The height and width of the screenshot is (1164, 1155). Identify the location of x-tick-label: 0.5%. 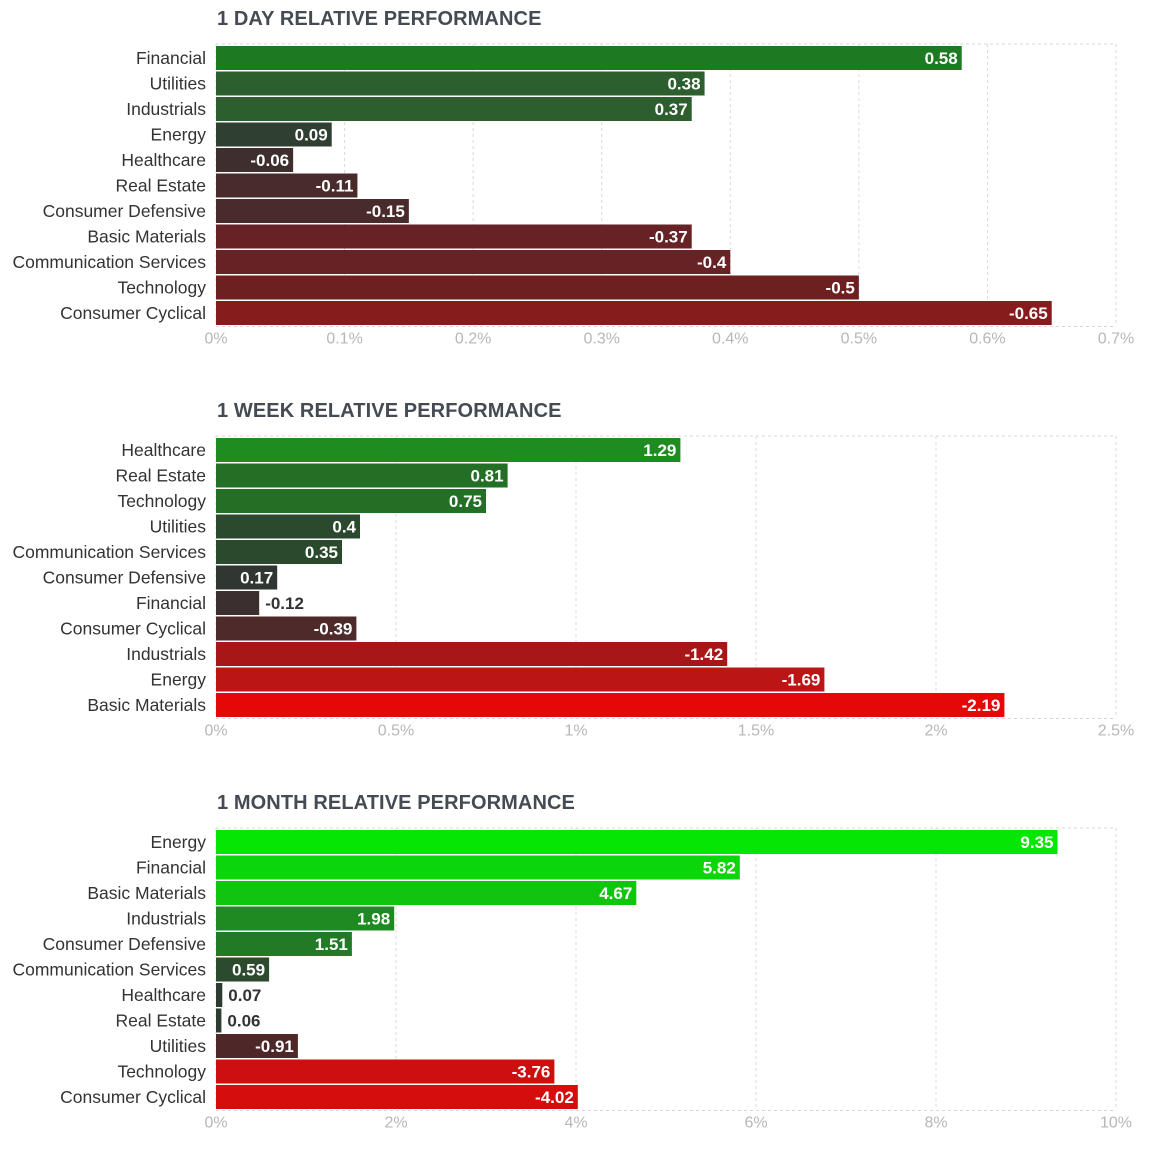
(396, 731).